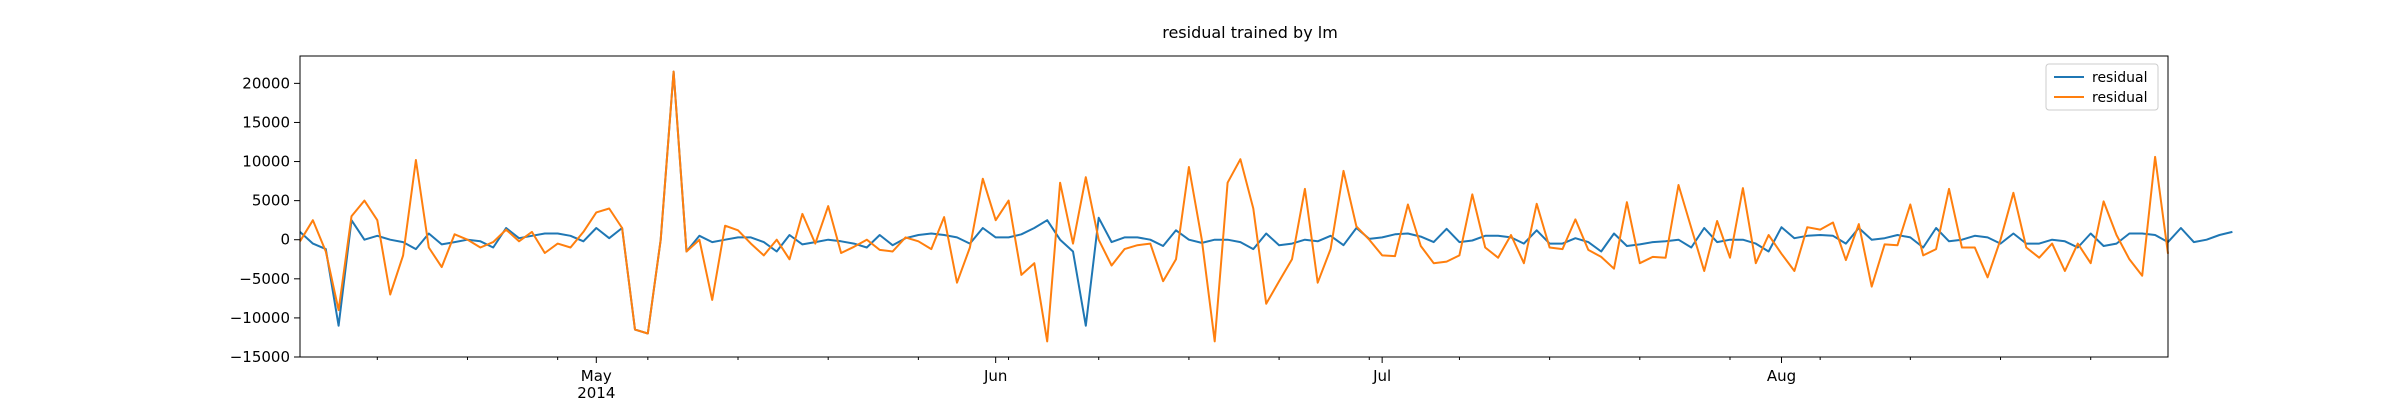  I want to click on y-axis: −15000 −10000 −5000 0 5000 10000 15000 20000, so click(265, 220).